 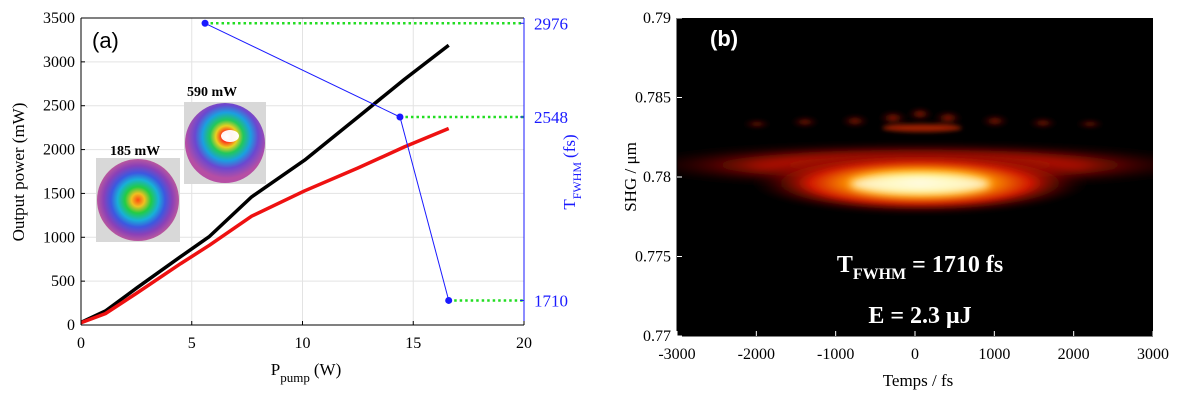 What do you see at coordinates (59, 150) in the screenshot?
I see `y-tick-label: 2000` at bounding box center [59, 150].